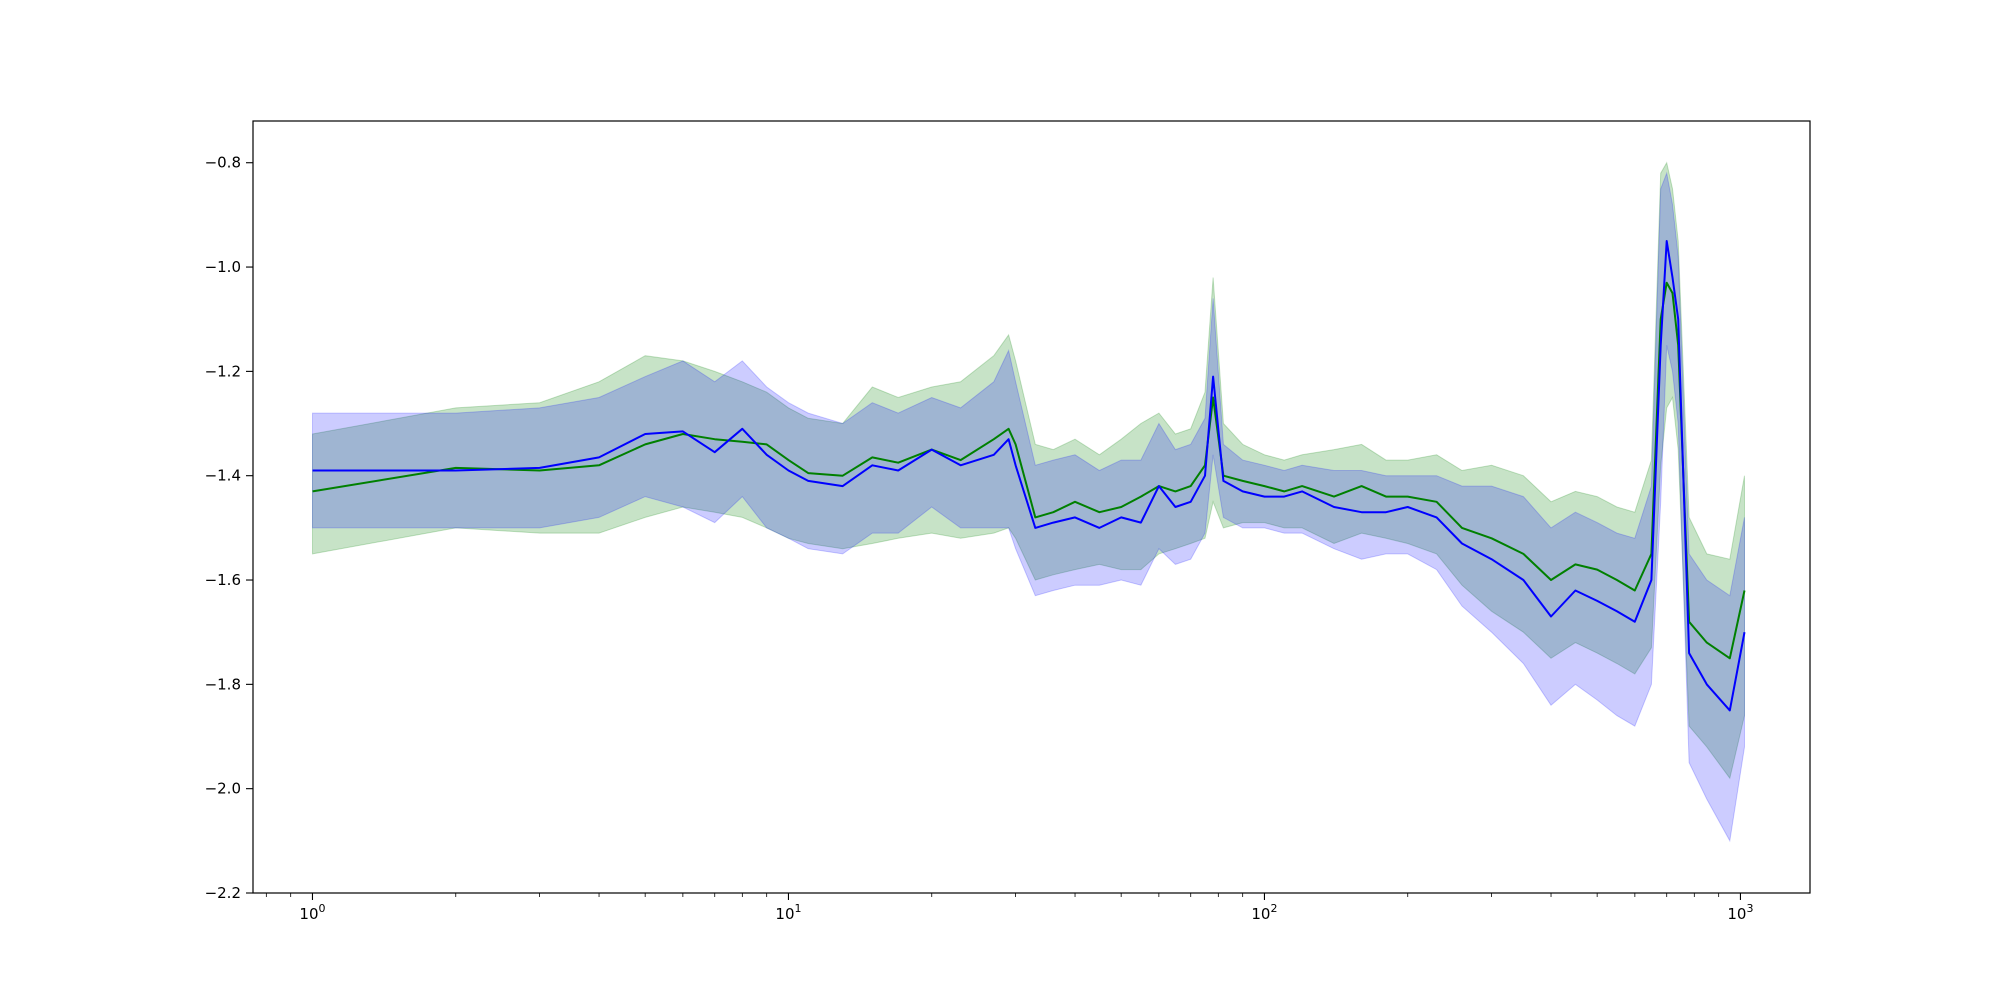  I want to click on x-tick-label: 10⁰, so click(312, 912).